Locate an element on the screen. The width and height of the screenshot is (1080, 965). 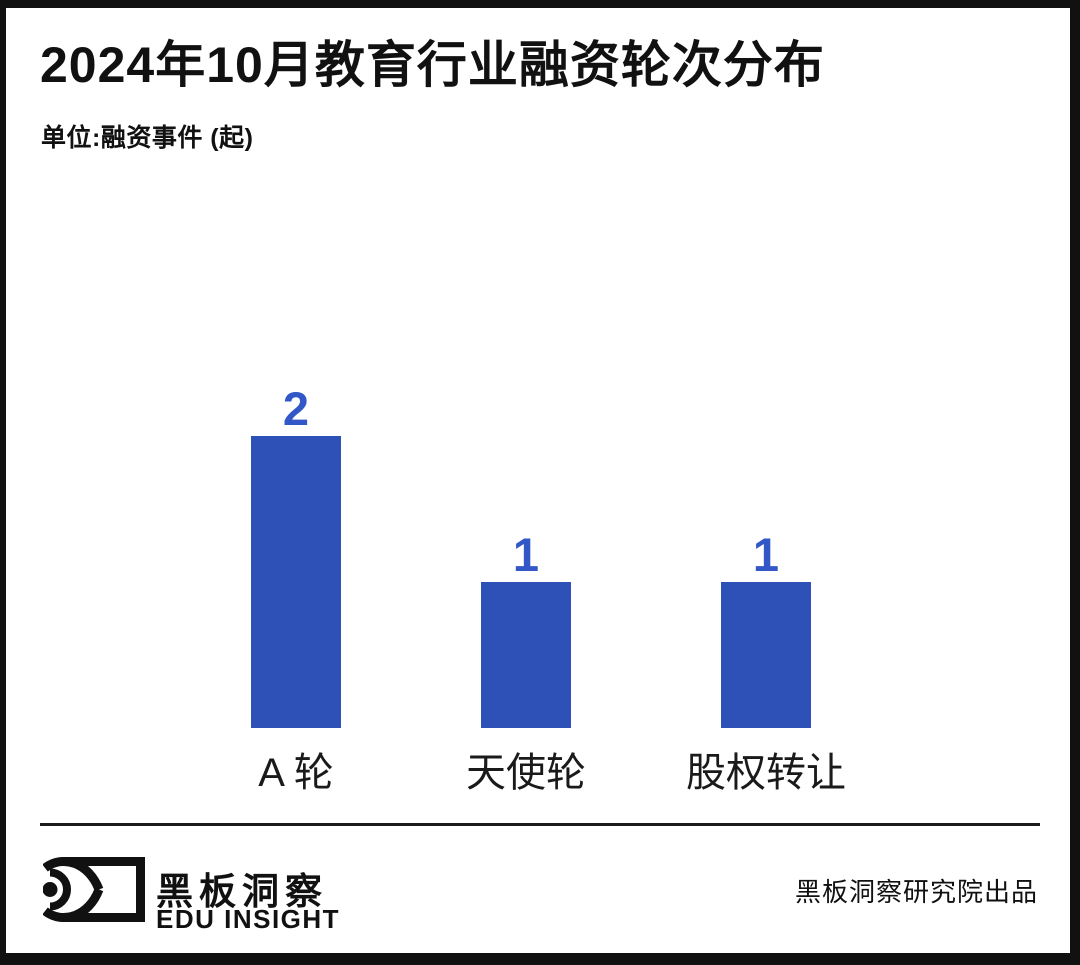
category-label: 股权转让 is located at coordinates (766, 773).